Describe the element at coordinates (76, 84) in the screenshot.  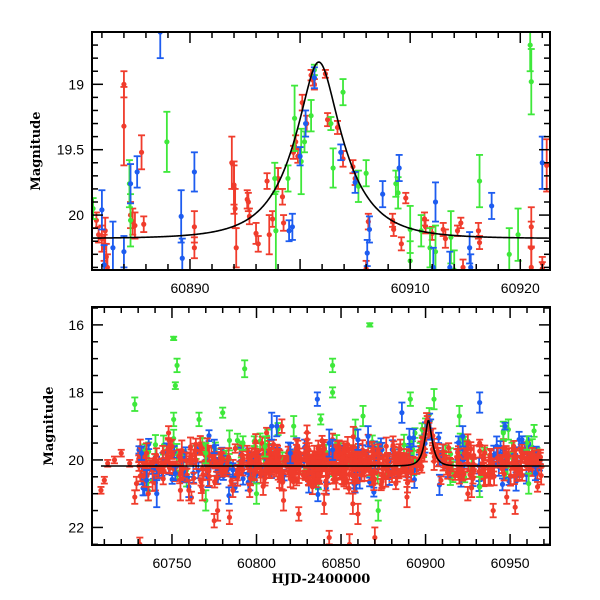
I see `y-tick-label: 19` at that location.